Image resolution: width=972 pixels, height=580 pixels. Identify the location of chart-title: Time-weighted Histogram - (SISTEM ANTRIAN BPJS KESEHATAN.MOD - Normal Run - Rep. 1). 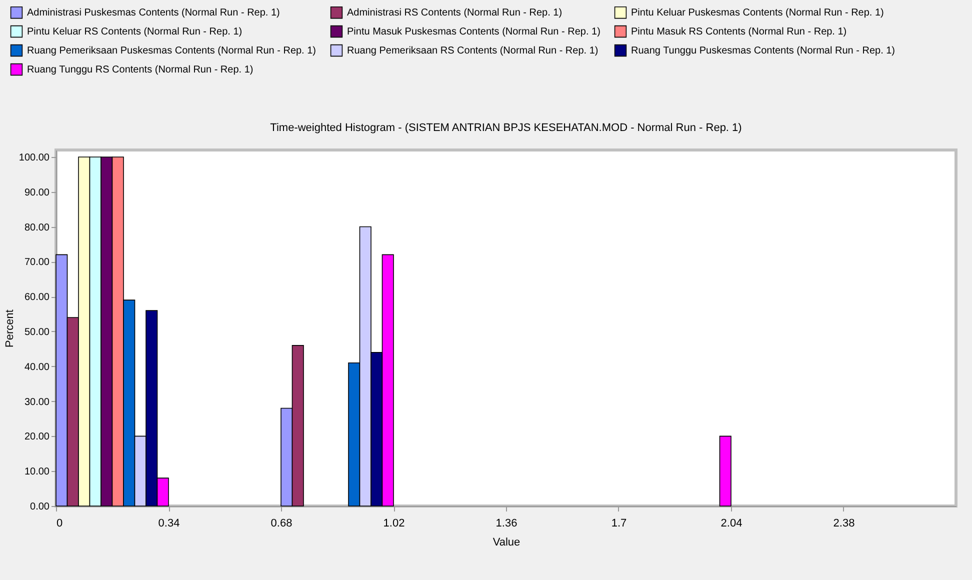
(506, 128).